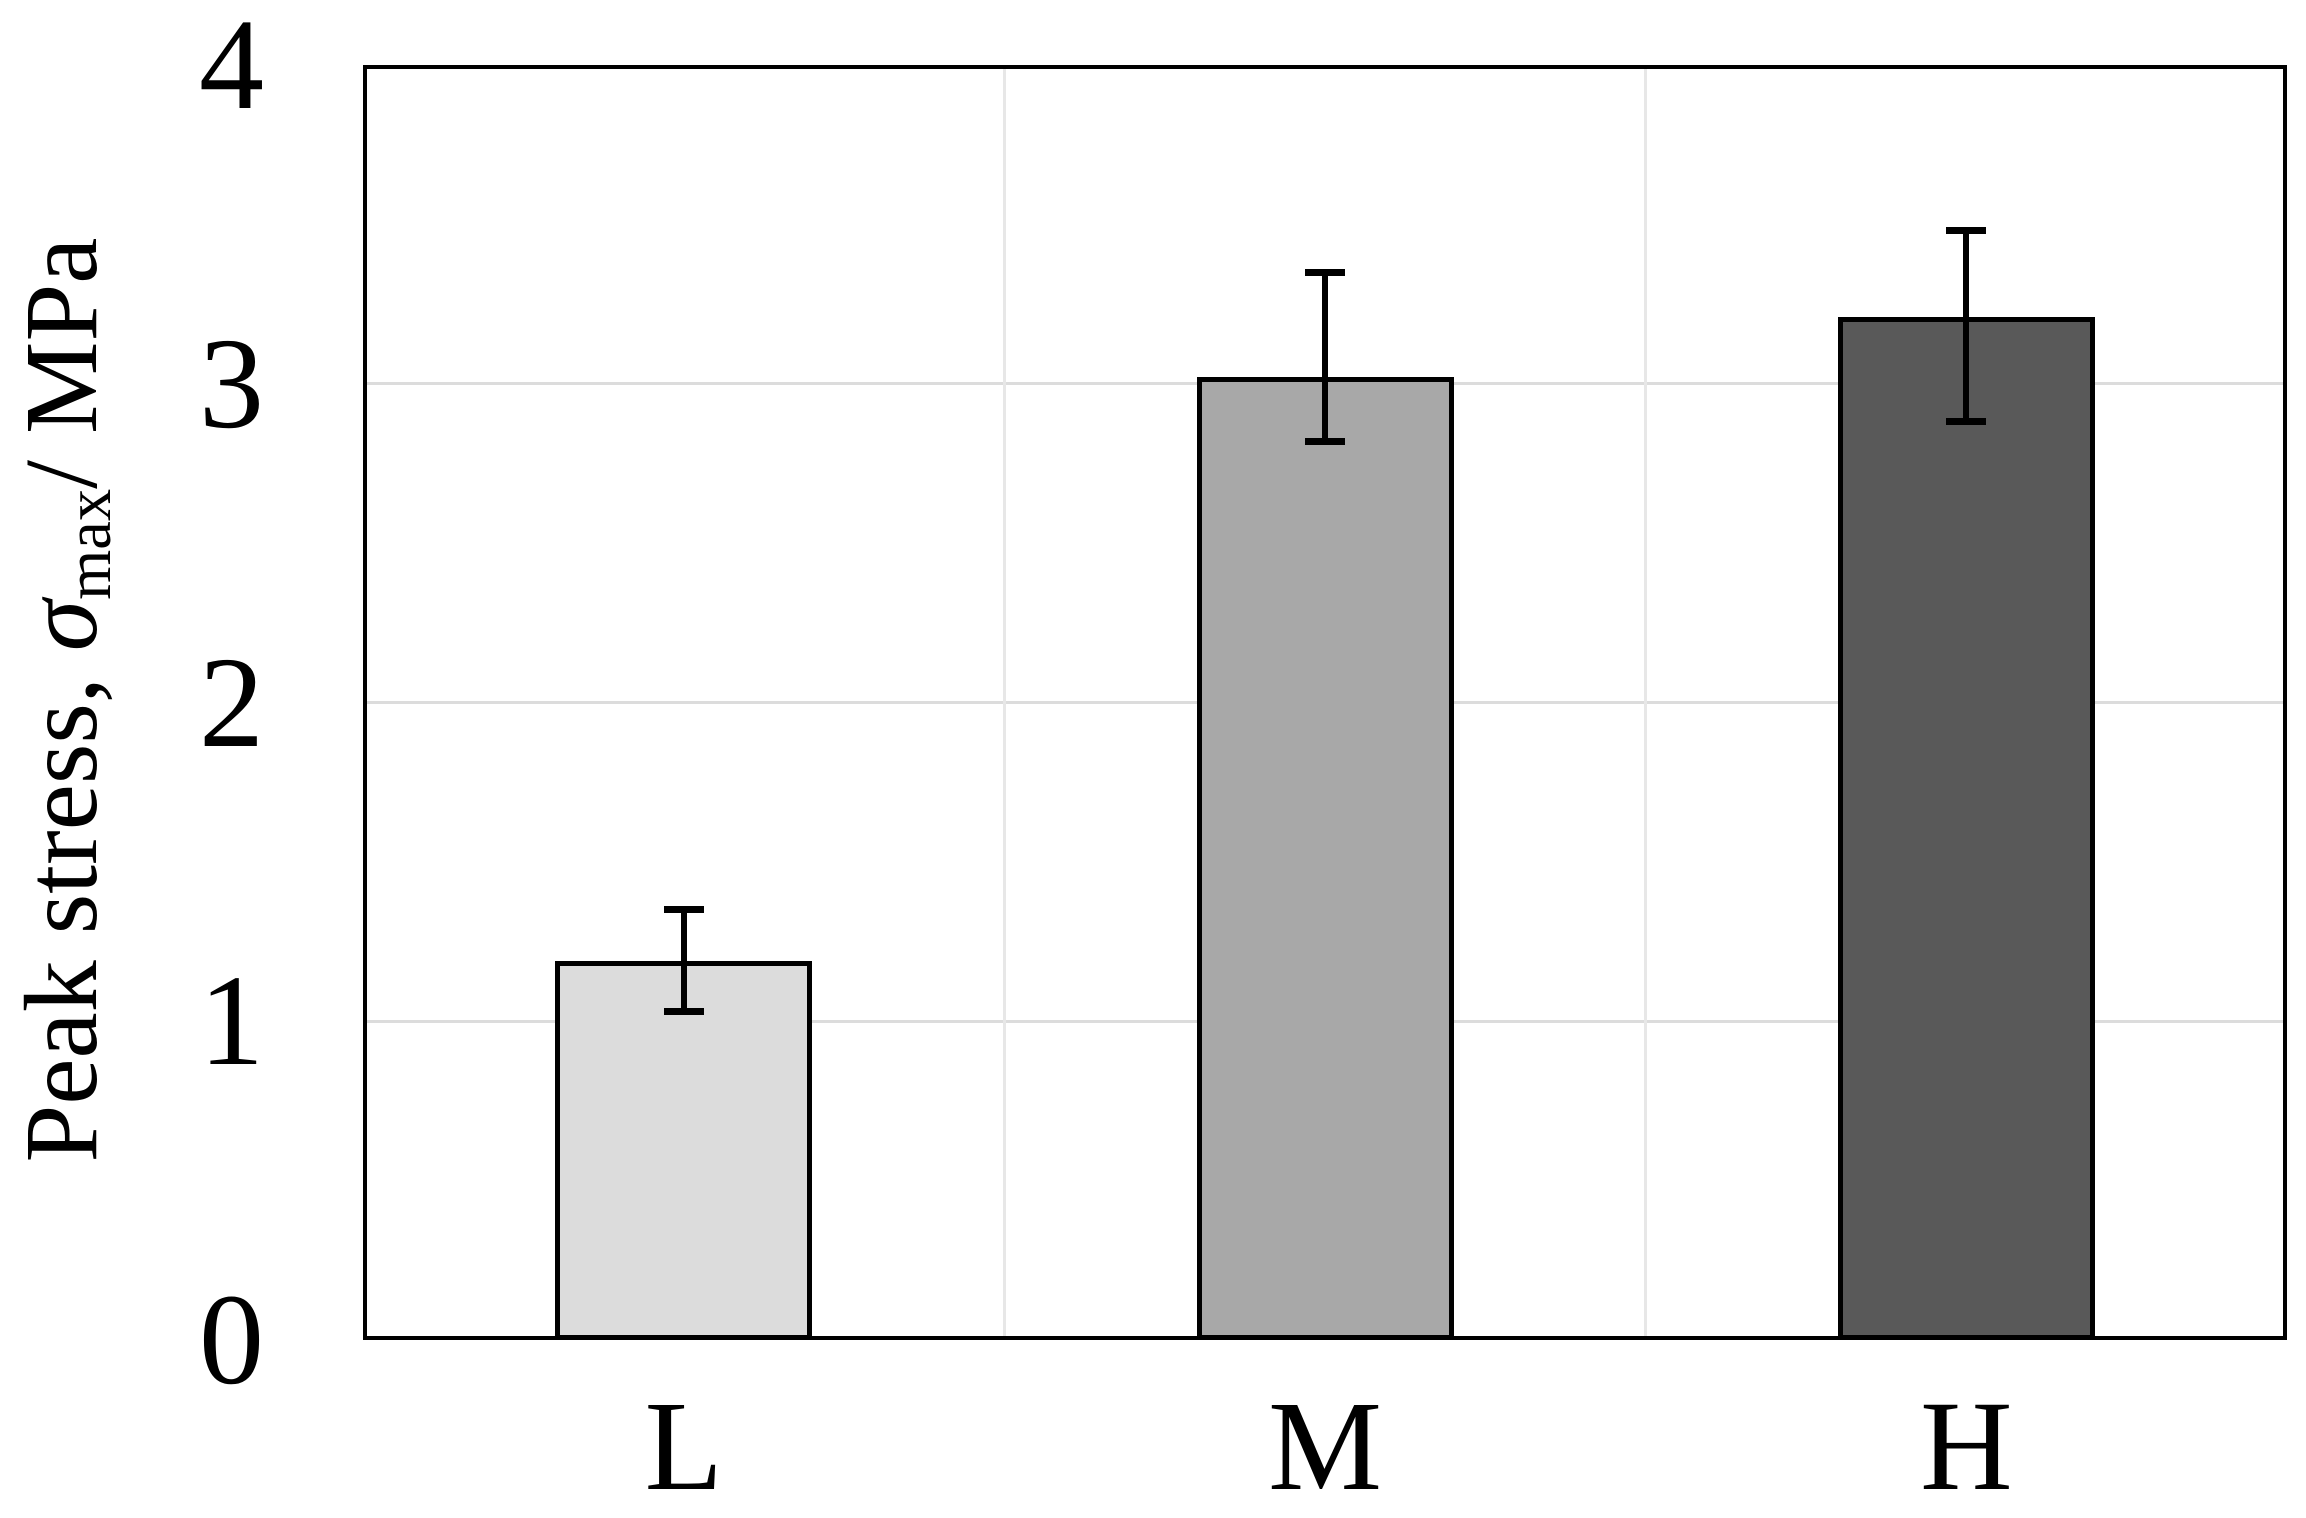 The width and height of the screenshot is (2306, 1518). Describe the element at coordinates (231, 68) in the screenshot. I see `y-tick-label: 4` at that location.